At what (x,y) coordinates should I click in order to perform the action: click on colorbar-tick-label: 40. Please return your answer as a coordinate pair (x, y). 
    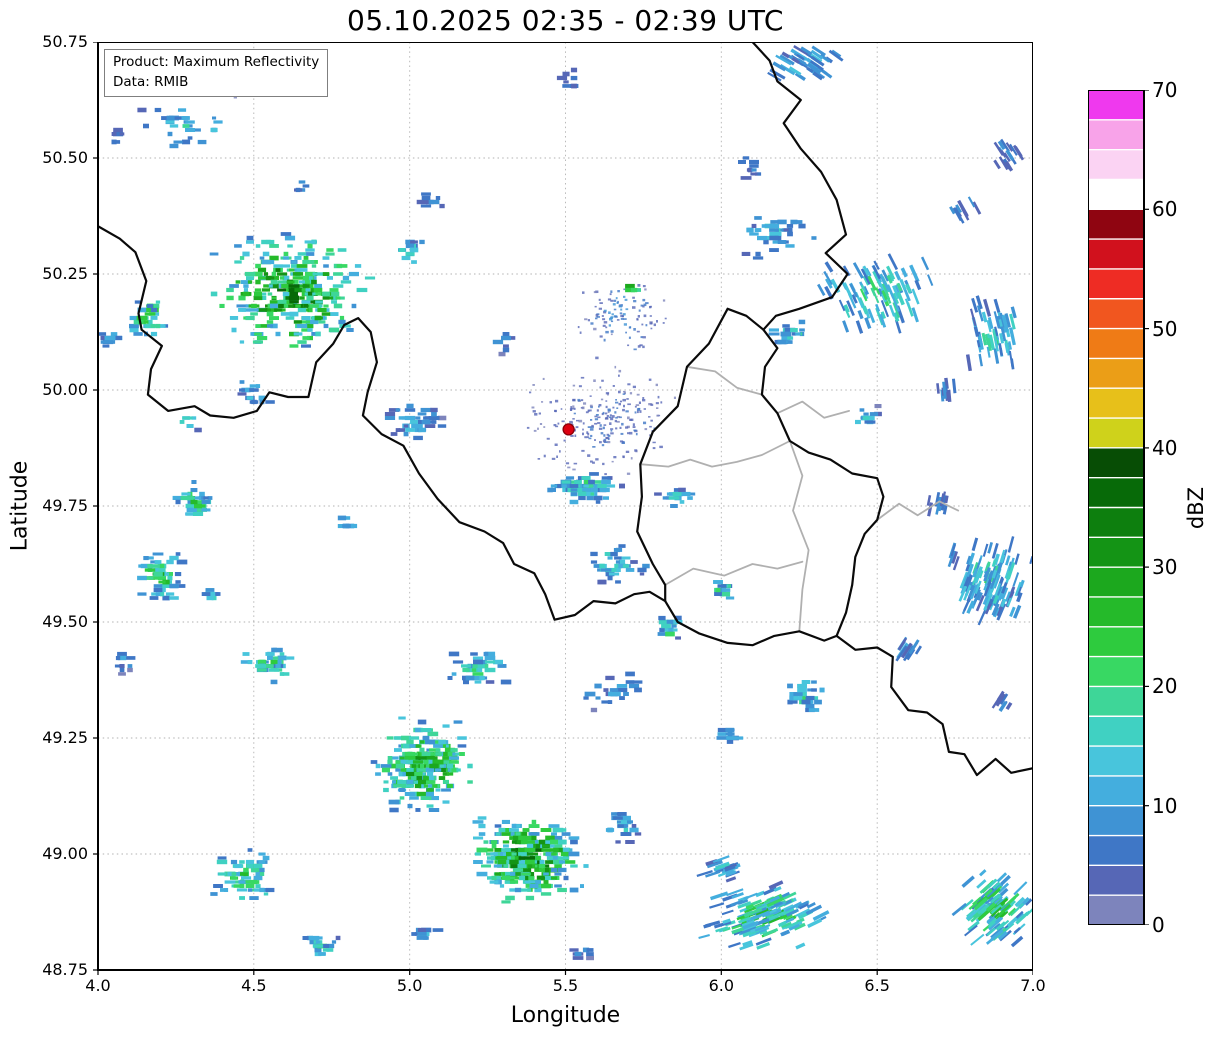
    Looking at the image, I should click on (1165, 447).